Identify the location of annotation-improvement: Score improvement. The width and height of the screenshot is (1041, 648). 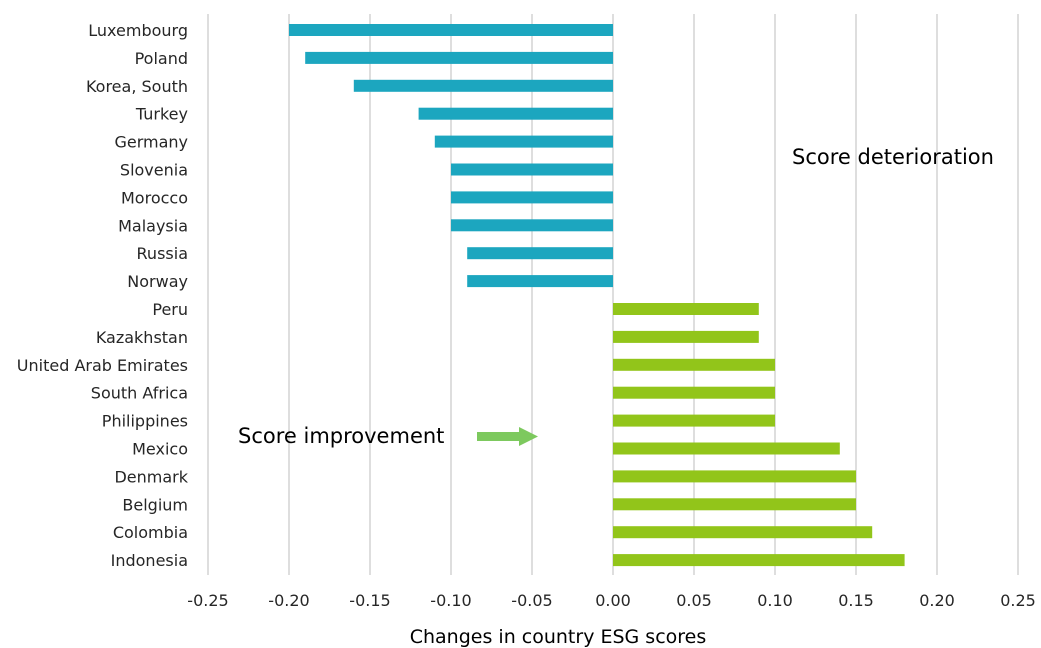
(388, 436).